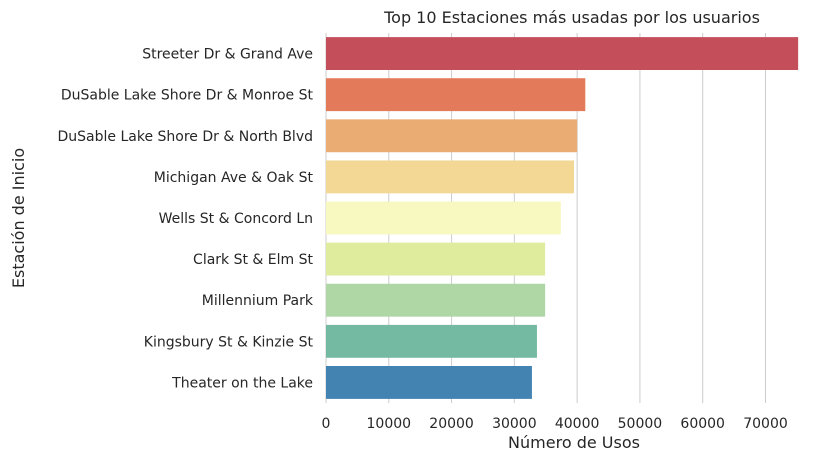 The height and width of the screenshot is (464, 832). What do you see at coordinates (765, 424) in the screenshot?
I see `x-tick-label: 70000` at bounding box center [765, 424].